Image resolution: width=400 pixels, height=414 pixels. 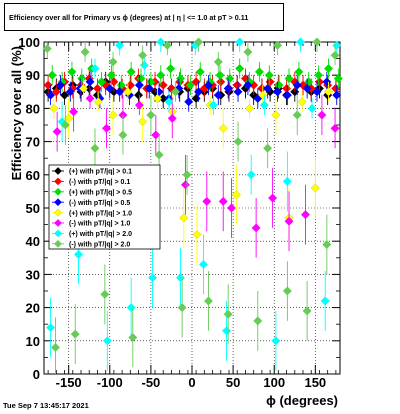 I want to click on x-axis-label: ϕ (degrees), so click(x=302, y=400).